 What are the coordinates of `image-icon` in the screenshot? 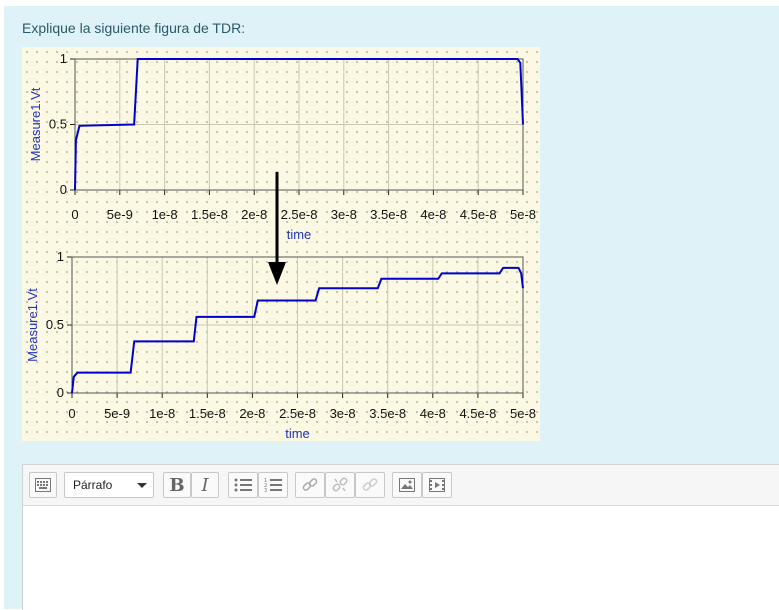 It's located at (407, 485).